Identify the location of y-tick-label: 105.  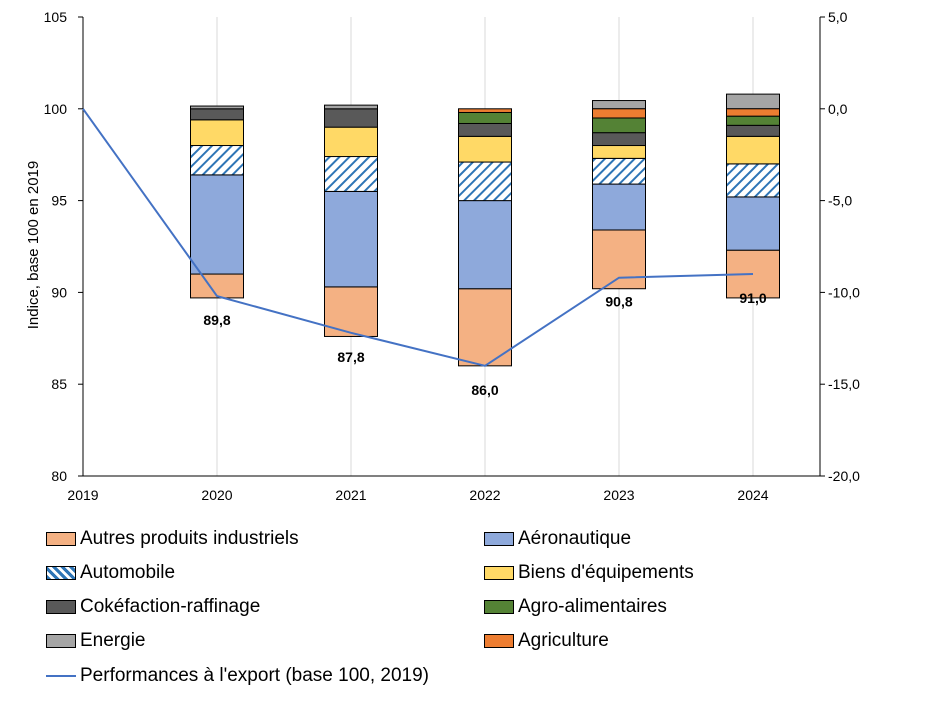
(56, 17).